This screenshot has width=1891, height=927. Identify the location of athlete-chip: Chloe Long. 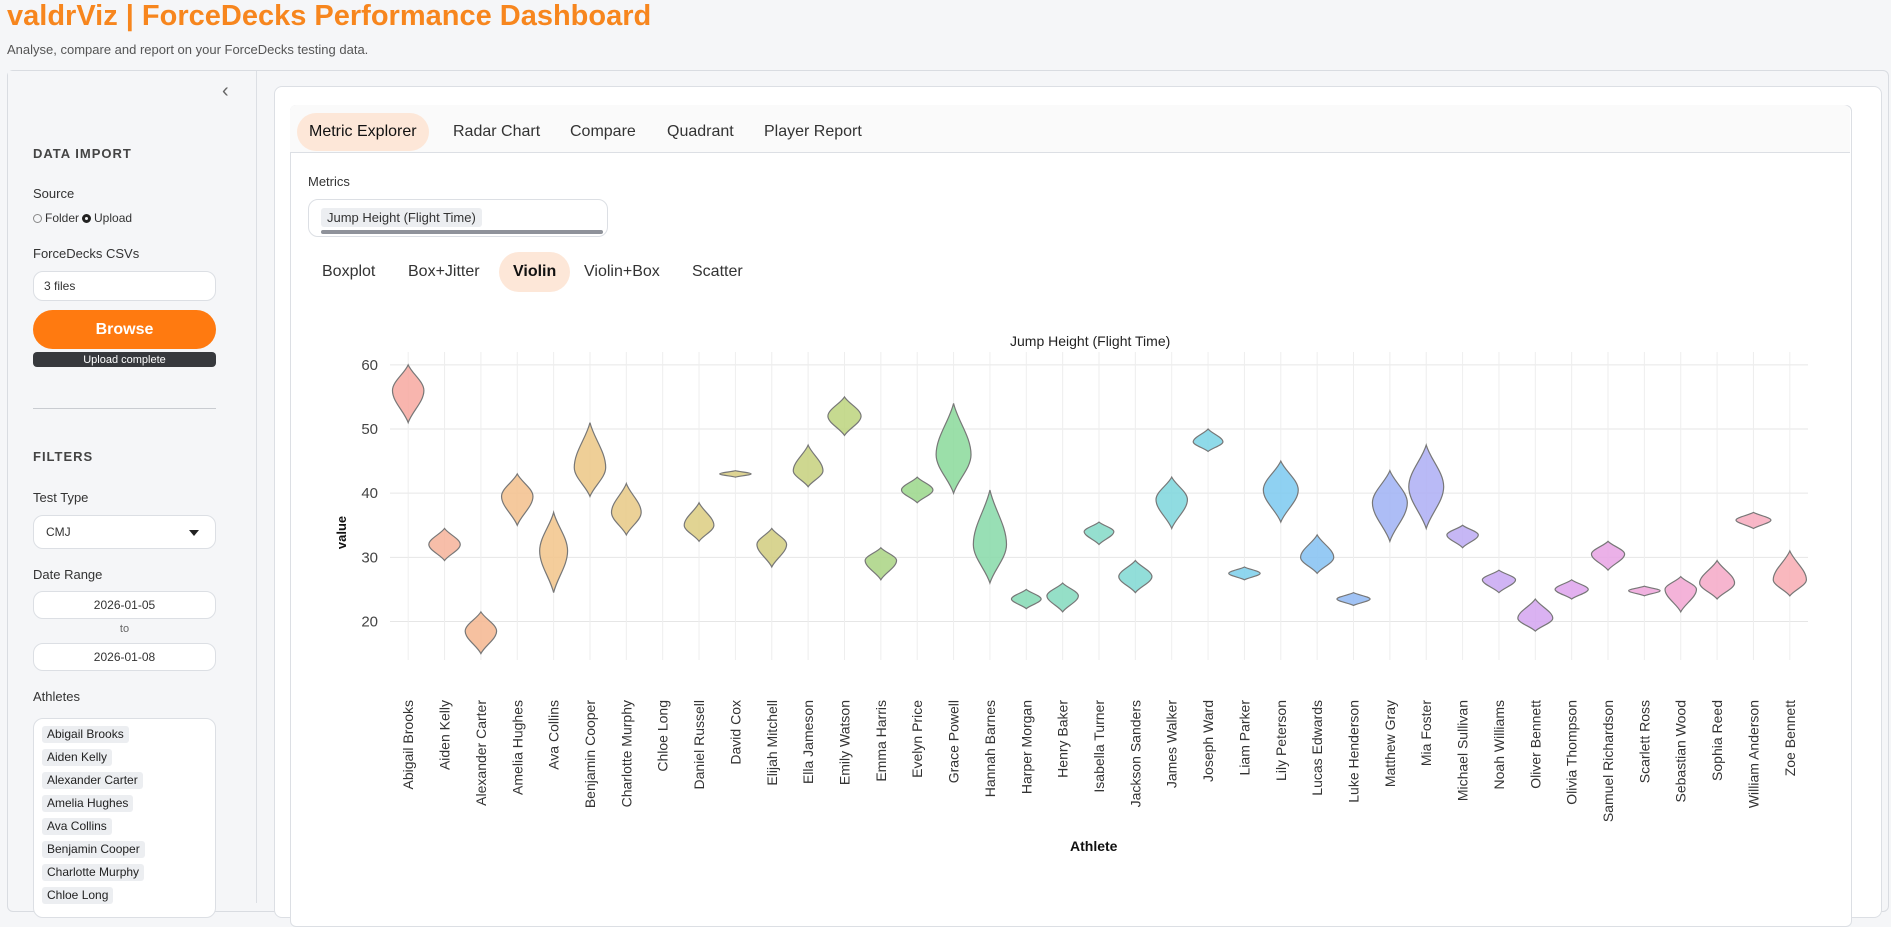
(78, 895).